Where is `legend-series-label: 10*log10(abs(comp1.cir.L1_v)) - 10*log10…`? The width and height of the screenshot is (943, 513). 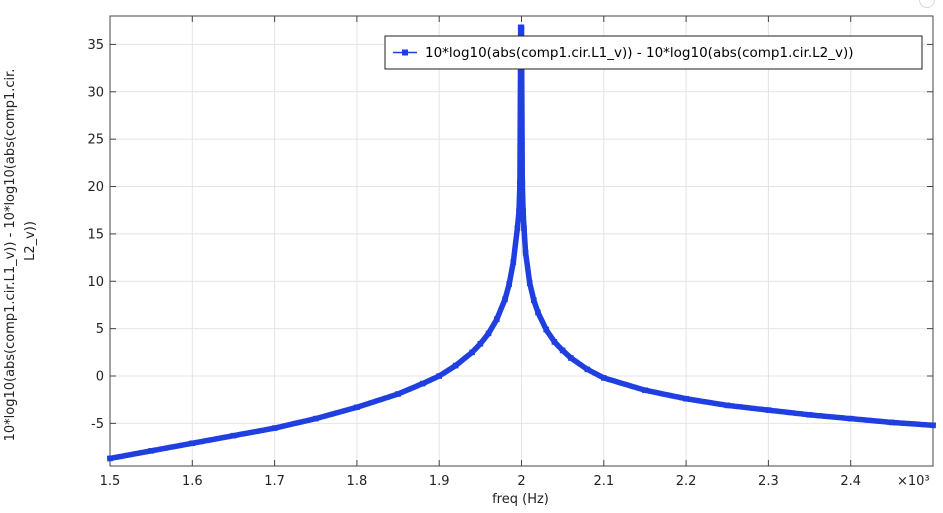 legend-series-label: 10*log10(abs(comp1.cir.L1_v)) - 10*log10… is located at coordinates (639, 53).